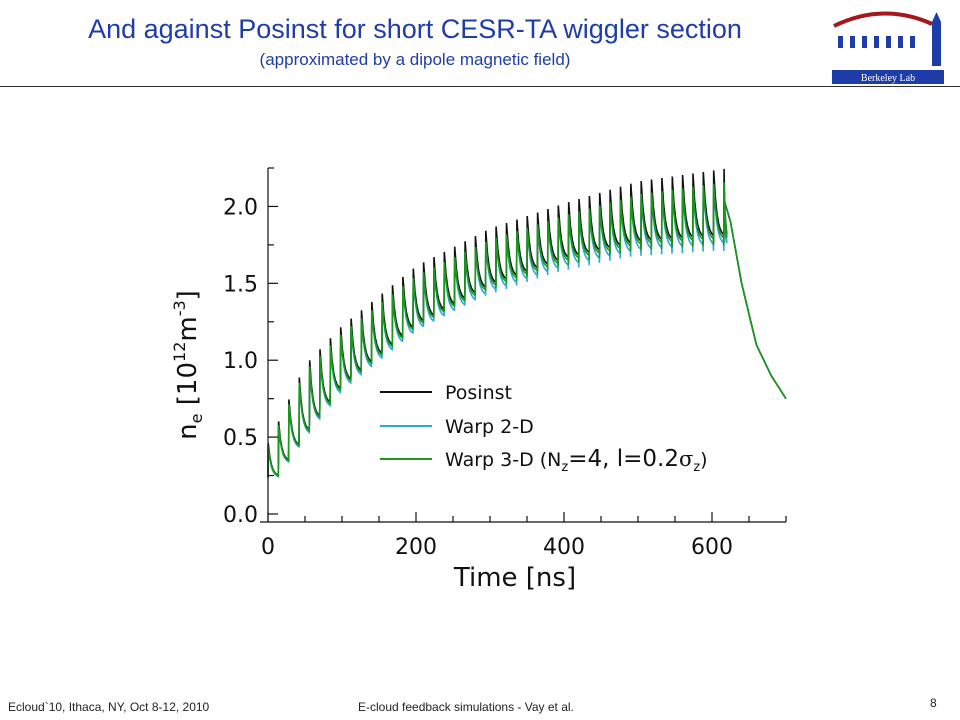  What do you see at coordinates (240, 438) in the screenshot?
I see `y-tick-label: 0.5` at bounding box center [240, 438].